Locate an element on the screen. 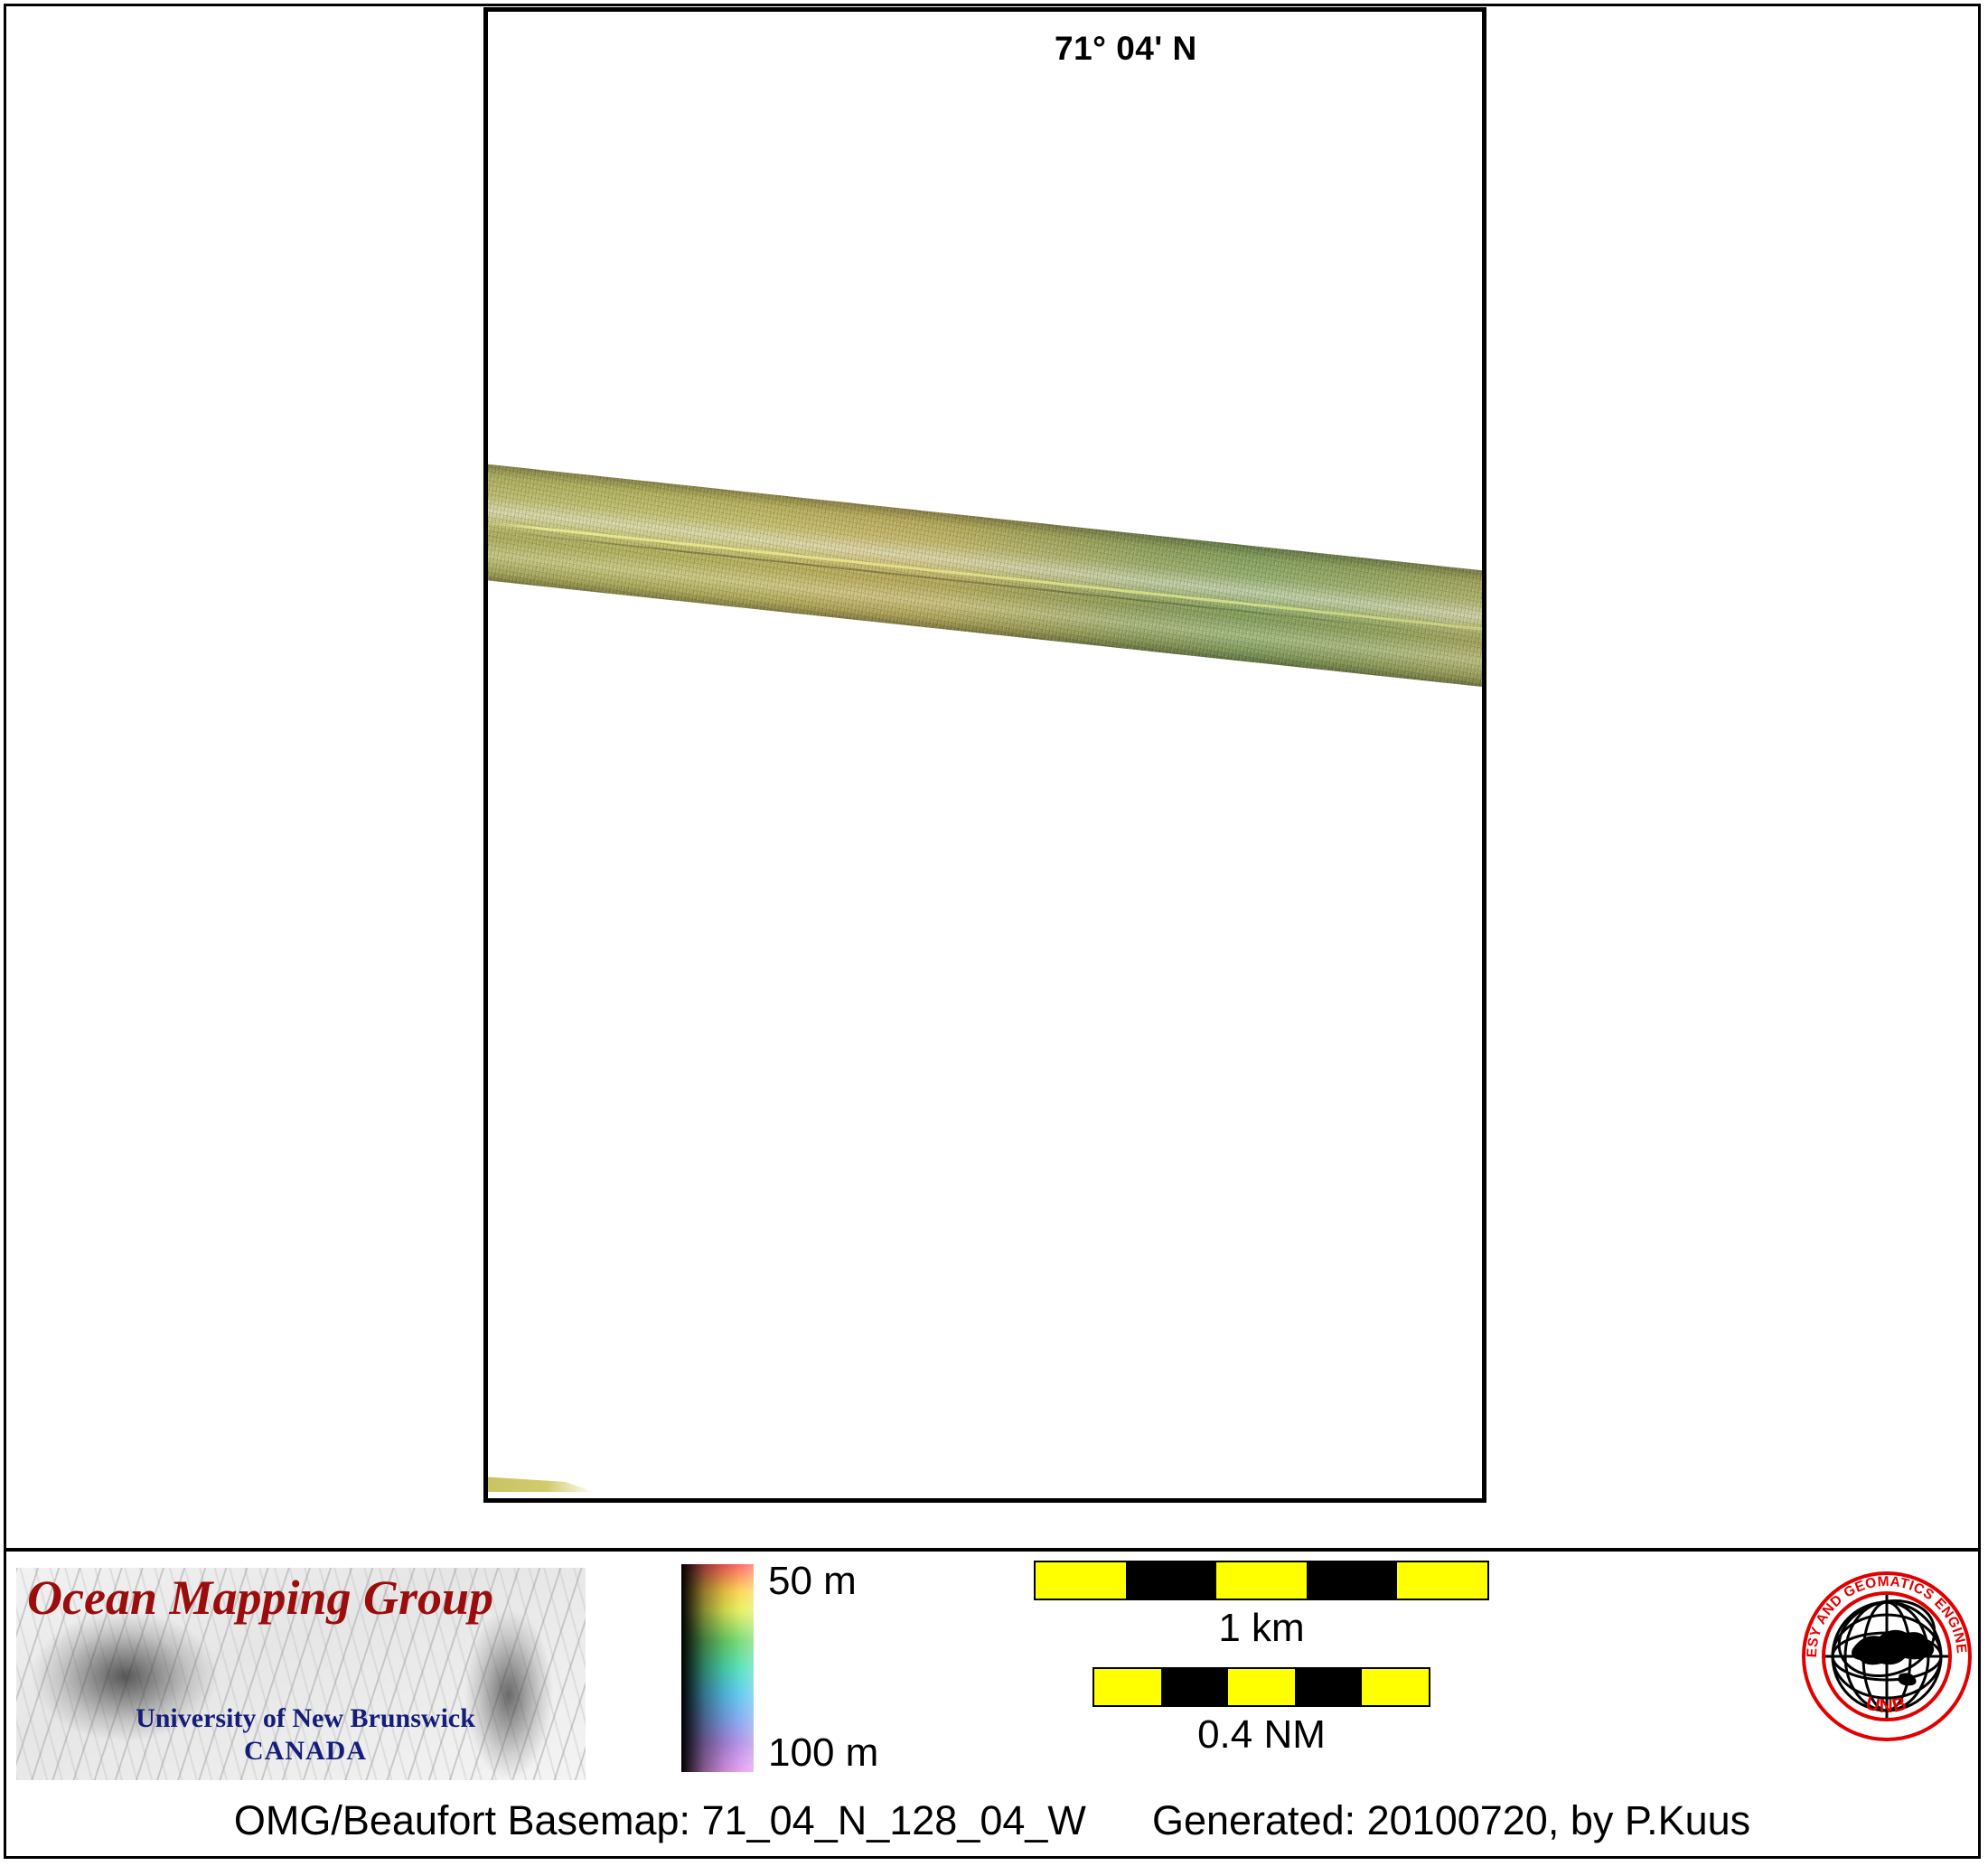 This screenshot has height=1866, width=1988. scalebar-group: 1 km 0.4 NM is located at coordinates (1305, 1674).